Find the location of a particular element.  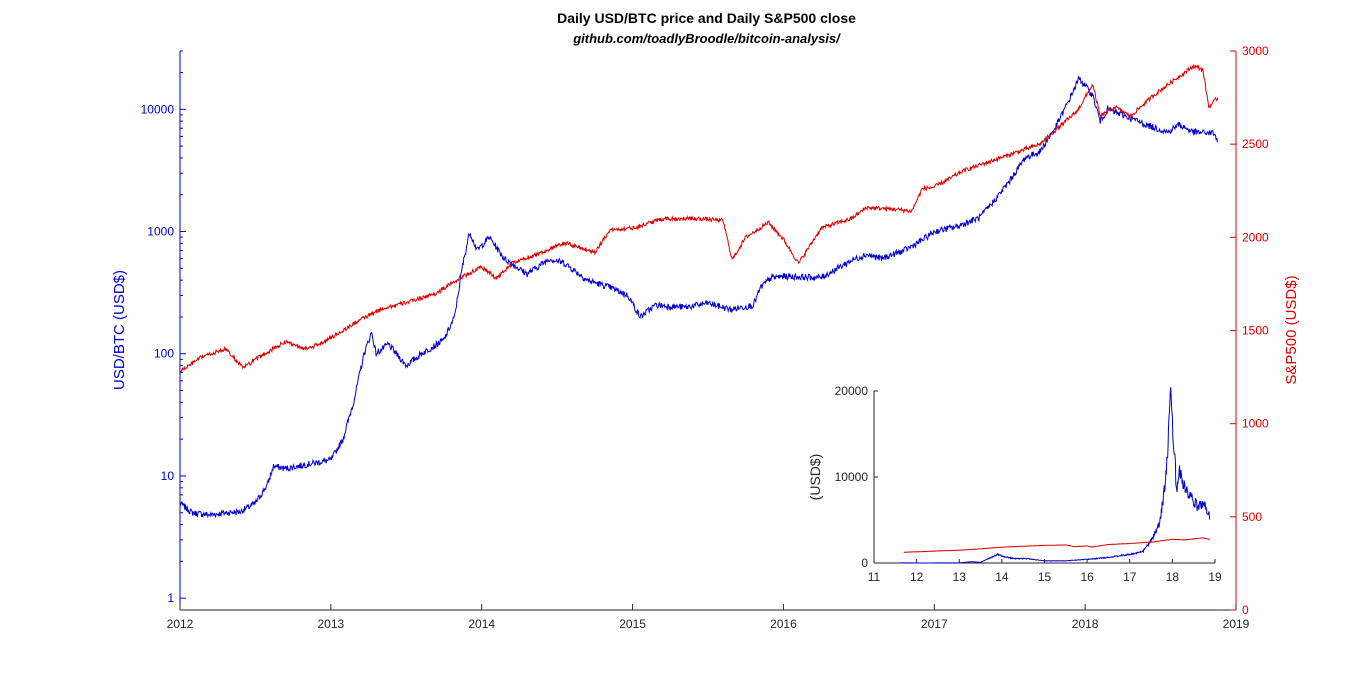

x-tick-label: 2018 is located at coordinates (1085, 624).